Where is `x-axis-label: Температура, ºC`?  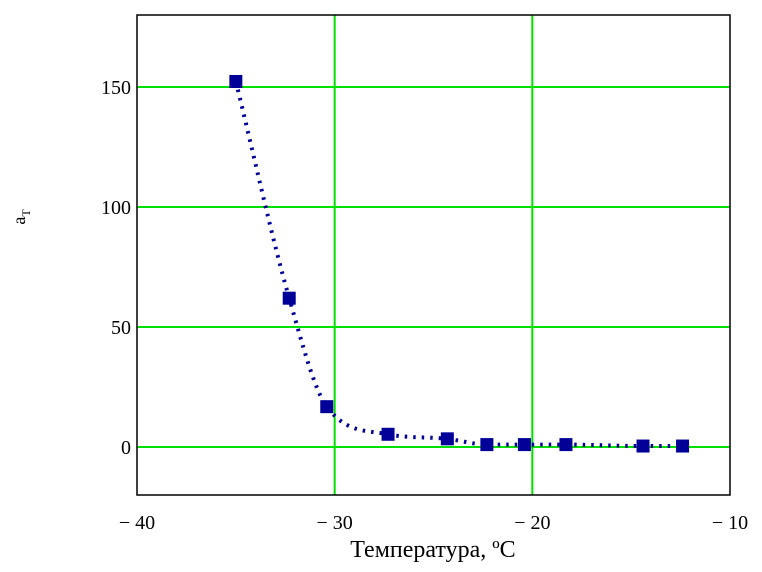
x-axis-label: Температура, ºC is located at coordinates (432, 550).